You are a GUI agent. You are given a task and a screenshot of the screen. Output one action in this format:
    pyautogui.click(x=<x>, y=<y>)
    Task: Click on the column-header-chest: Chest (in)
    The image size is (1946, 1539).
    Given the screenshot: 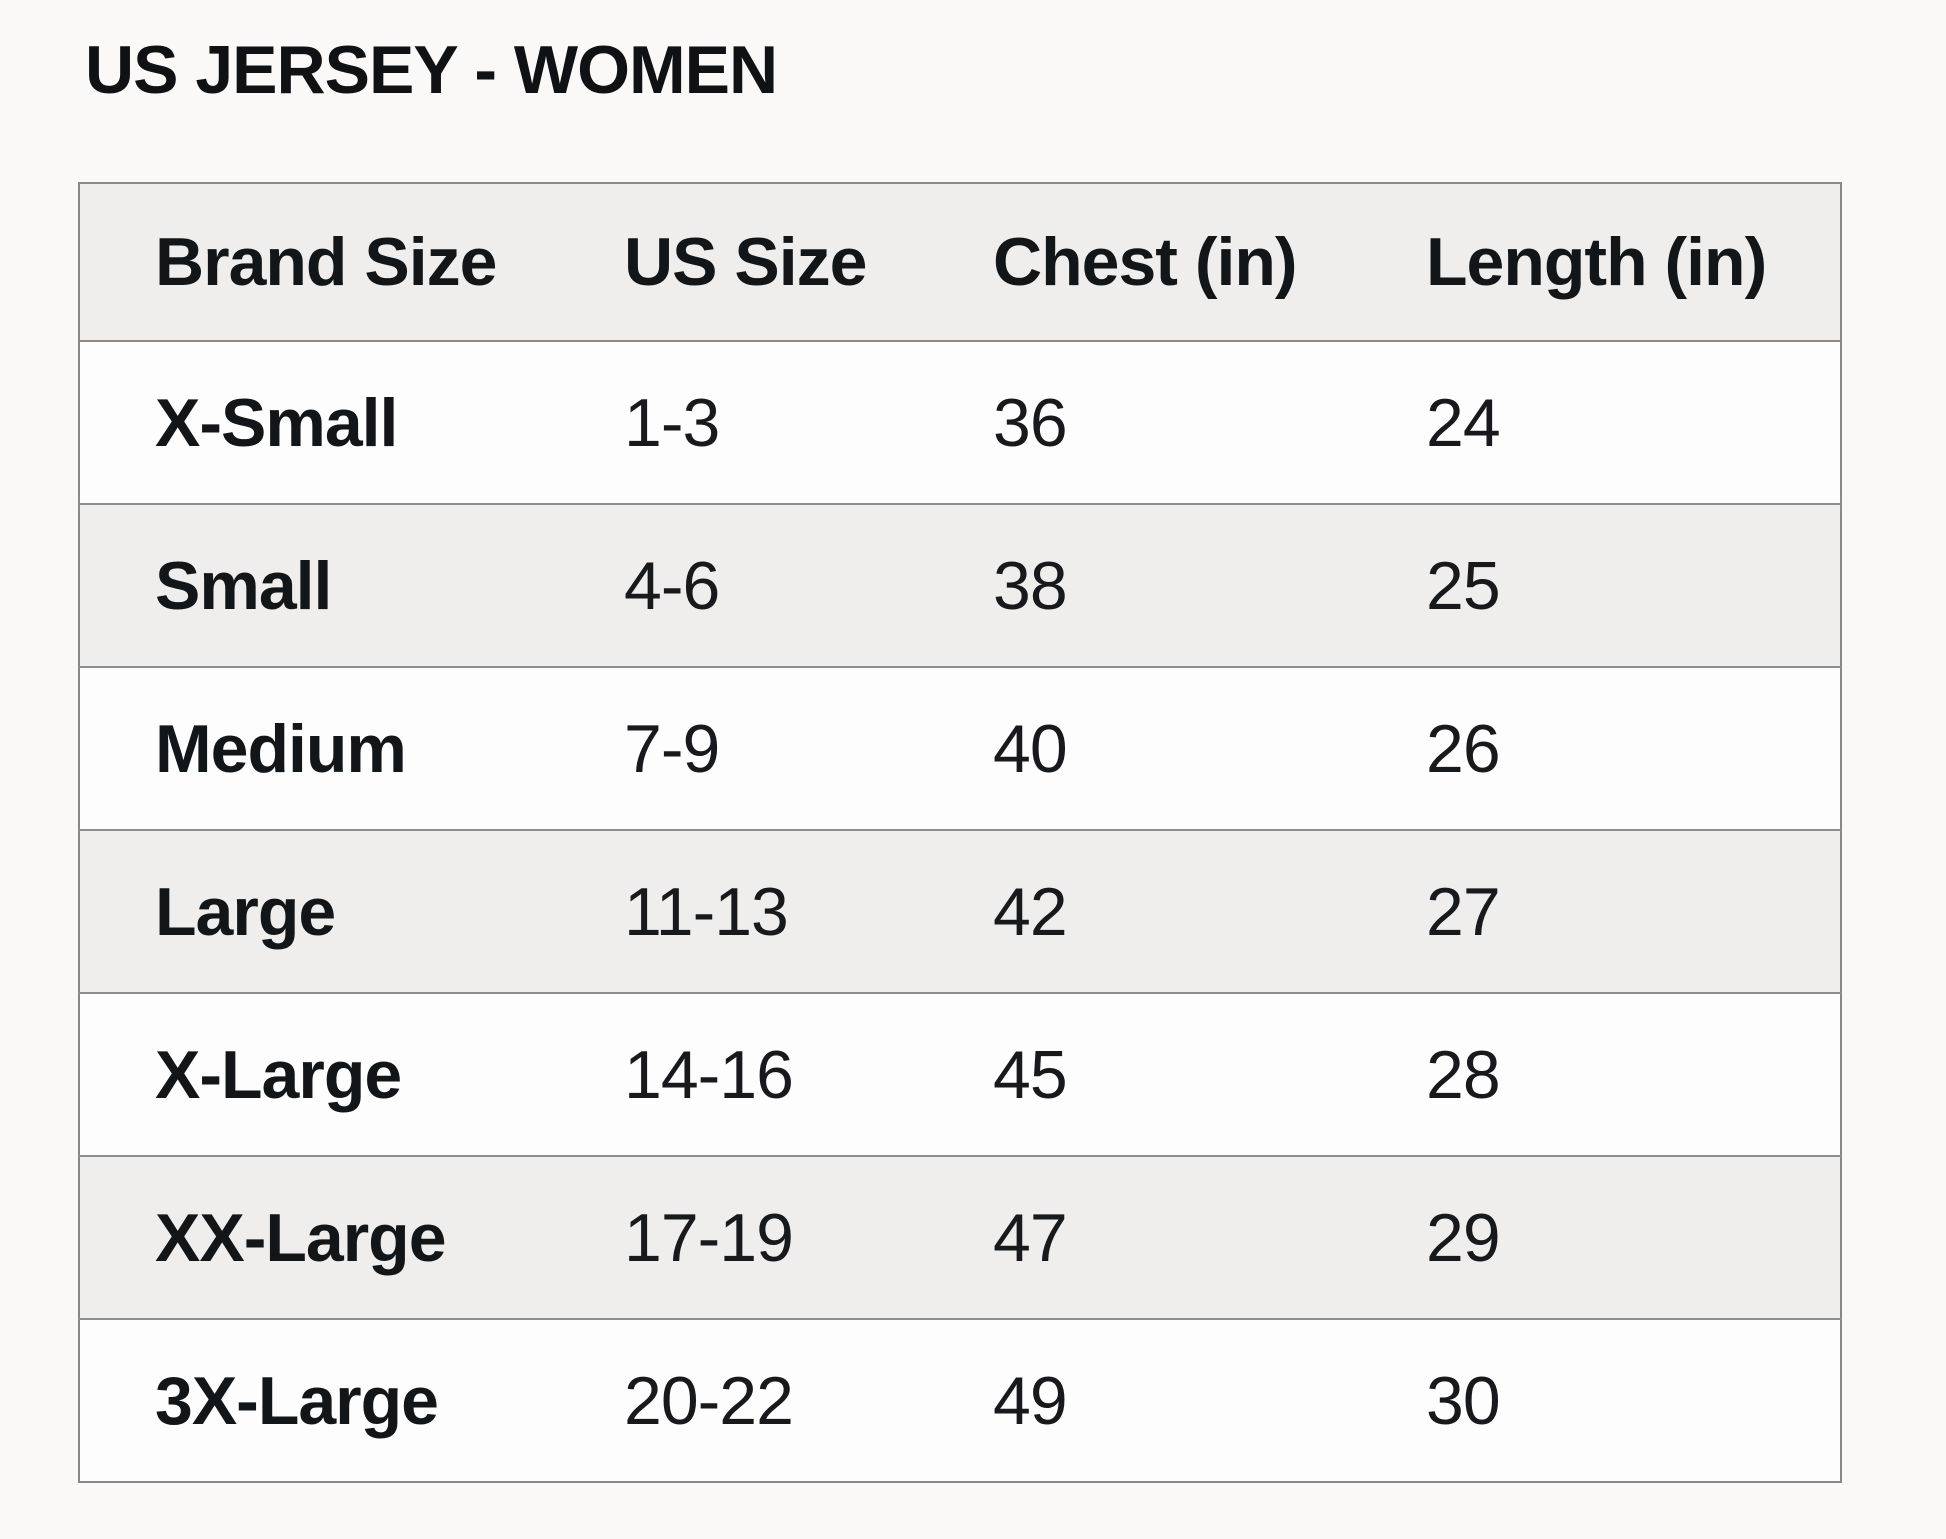 What is the action you would take?
    pyautogui.click(x=1134, y=262)
    